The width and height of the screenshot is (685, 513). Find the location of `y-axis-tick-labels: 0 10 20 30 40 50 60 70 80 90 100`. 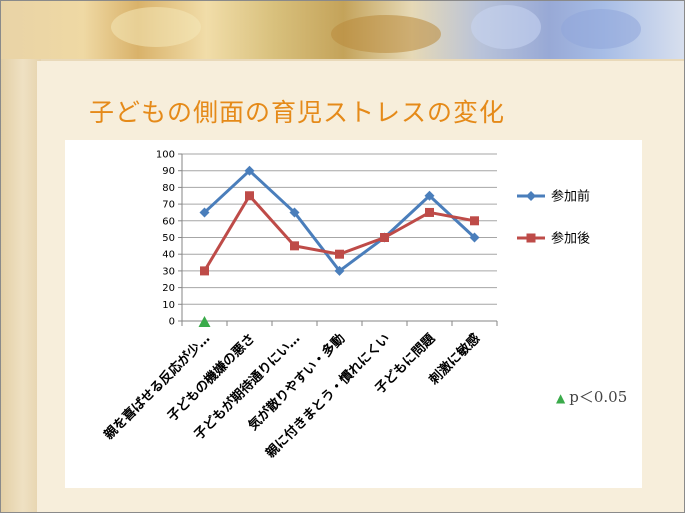

y-axis-tick-labels: 0 10 20 30 40 50 60 70 80 90 100 is located at coordinates (165, 239).